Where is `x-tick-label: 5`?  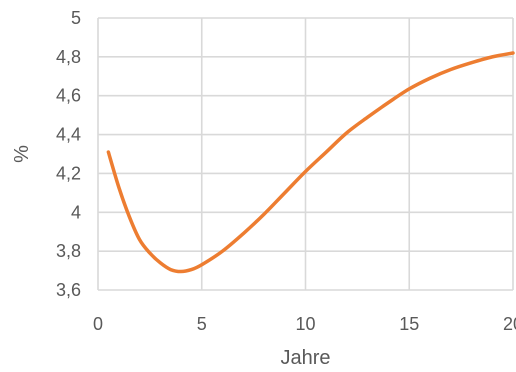
x-tick-label: 5 is located at coordinates (202, 324).